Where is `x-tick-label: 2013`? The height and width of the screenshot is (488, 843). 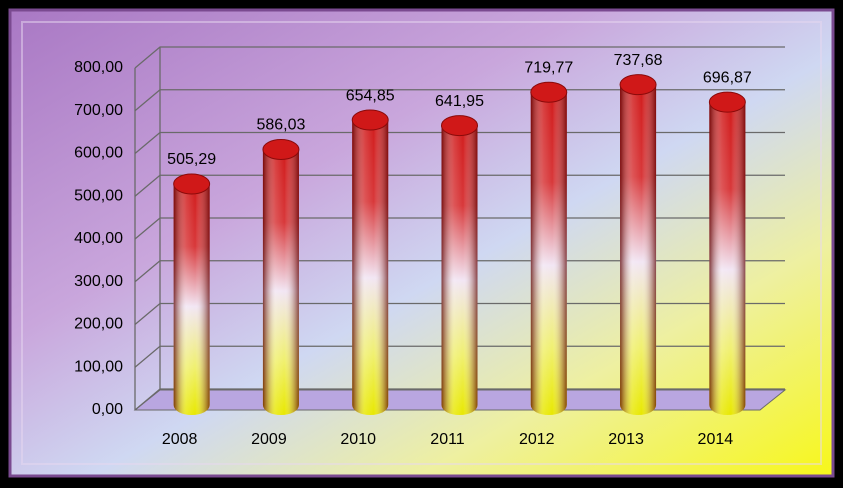 x-tick-label: 2013 is located at coordinates (626, 439).